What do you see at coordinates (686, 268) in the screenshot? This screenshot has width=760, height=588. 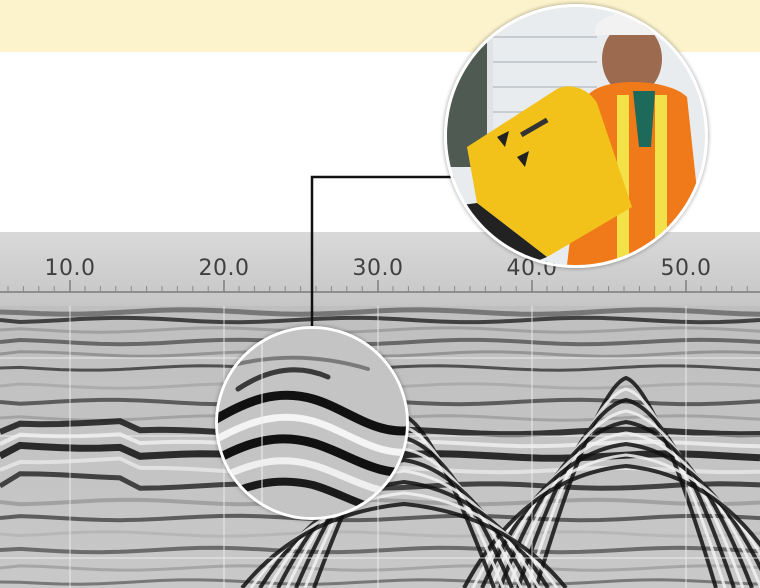 I see `ruler-label-50: 50.0` at bounding box center [686, 268].